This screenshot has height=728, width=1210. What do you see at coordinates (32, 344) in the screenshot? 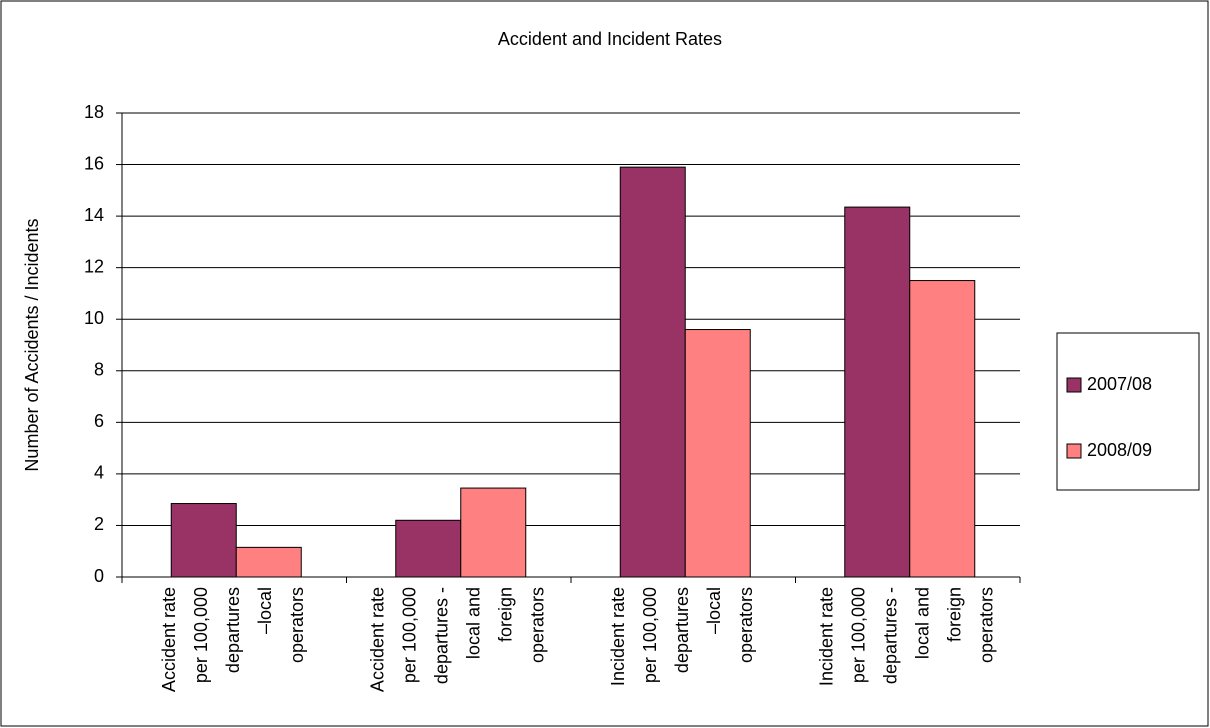
I see `y-axis-label: Number of Accidents / Incidents` at bounding box center [32, 344].